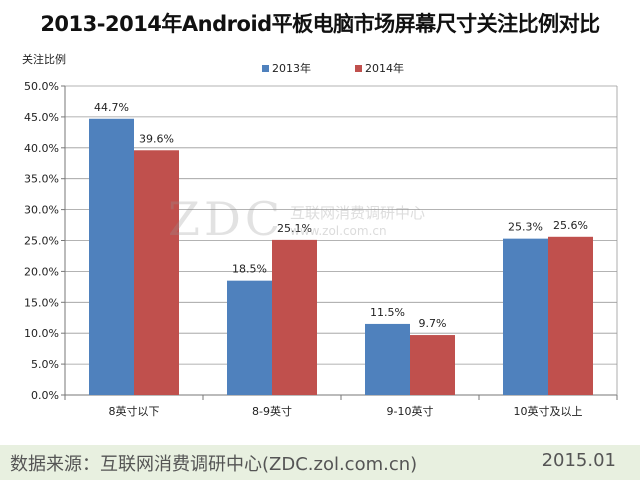 This screenshot has height=480, width=640. What do you see at coordinates (384, 68) in the screenshot?
I see `legend-label-2014: 2014年` at bounding box center [384, 68].